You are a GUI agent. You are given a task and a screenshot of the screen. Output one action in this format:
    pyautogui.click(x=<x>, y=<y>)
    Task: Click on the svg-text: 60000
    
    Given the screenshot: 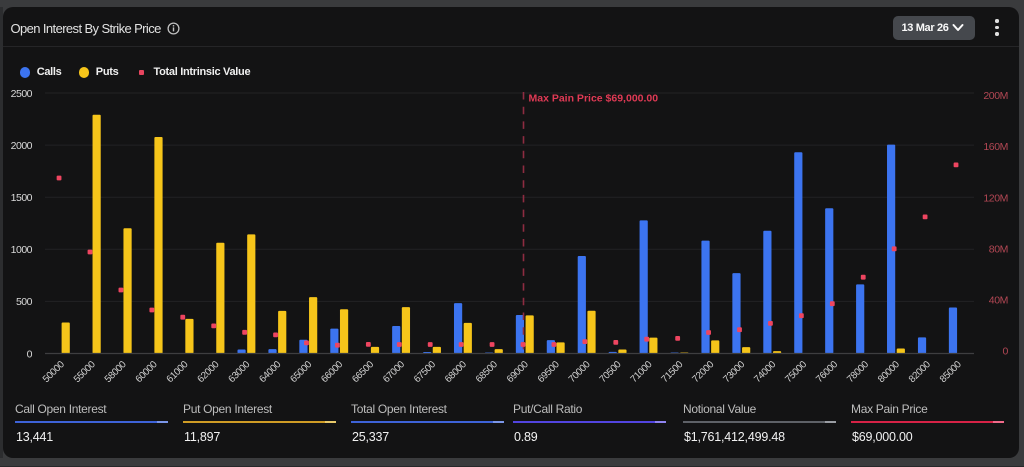 What is the action you would take?
    pyautogui.click(x=147, y=372)
    